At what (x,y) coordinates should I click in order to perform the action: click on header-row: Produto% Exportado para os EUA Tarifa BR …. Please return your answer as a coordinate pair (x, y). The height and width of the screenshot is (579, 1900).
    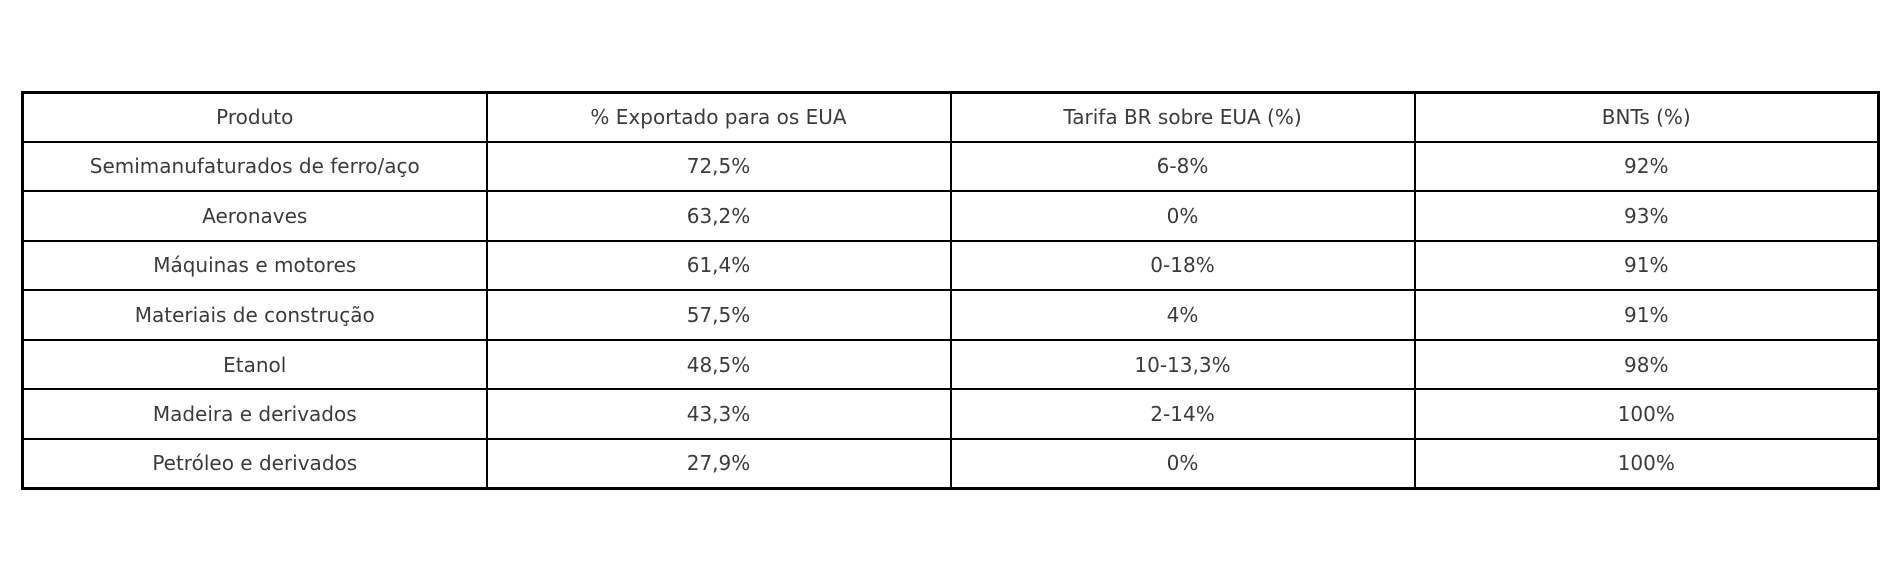
    Looking at the image, I should click on (950, 117).